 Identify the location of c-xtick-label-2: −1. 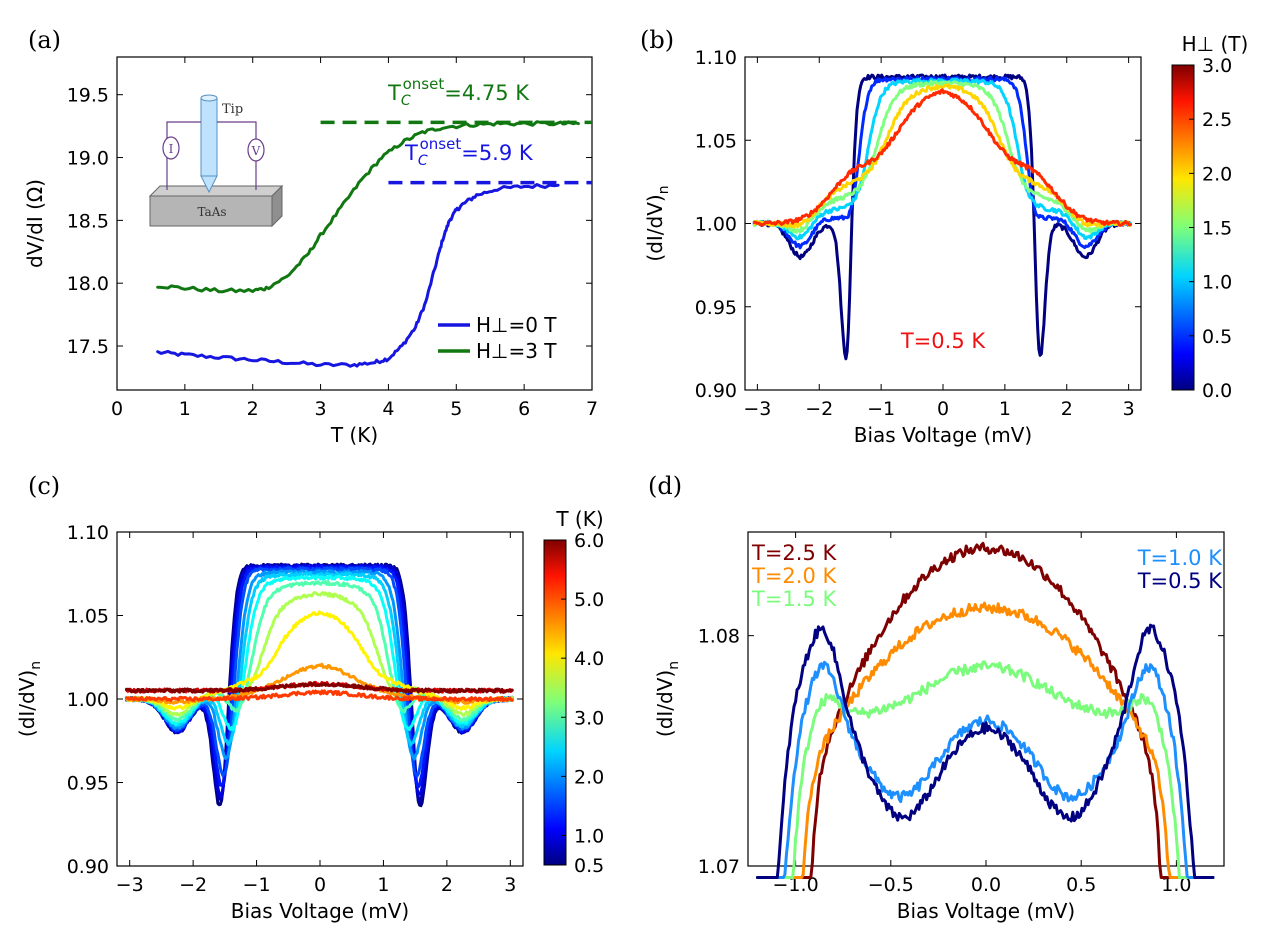
(257, 885).